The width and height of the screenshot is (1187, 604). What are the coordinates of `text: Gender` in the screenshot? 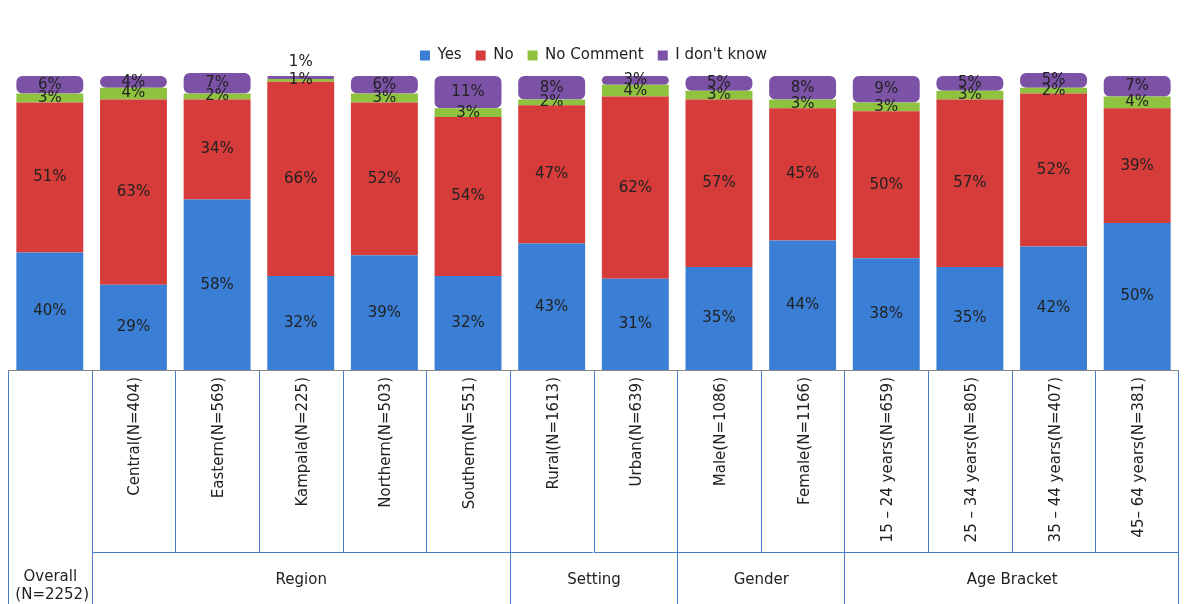 It's located at (761, 579).